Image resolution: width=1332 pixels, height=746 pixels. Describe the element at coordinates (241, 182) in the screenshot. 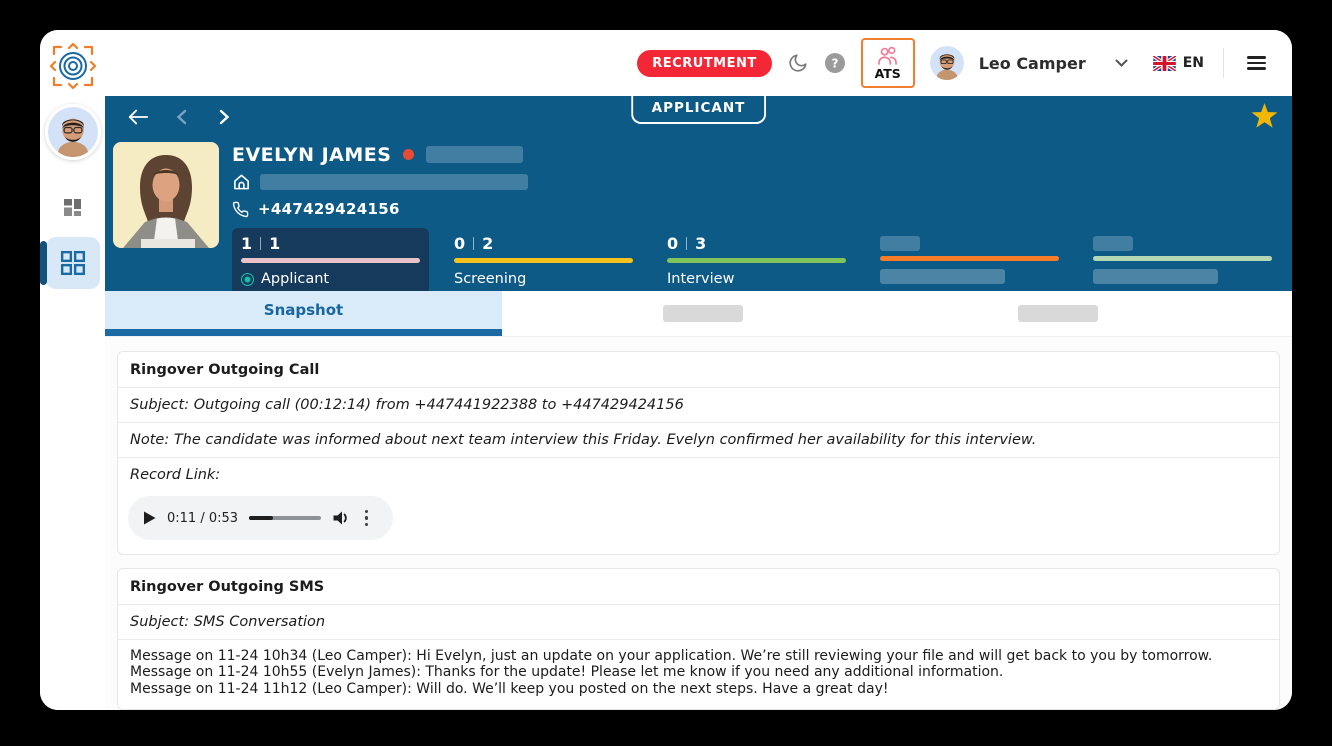

I see `home-icon` at that location.